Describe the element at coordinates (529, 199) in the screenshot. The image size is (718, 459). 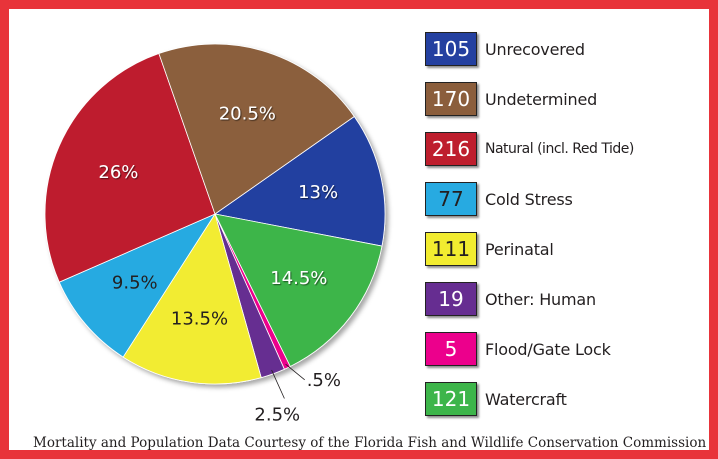
I see `legend-label-cold-stress: Cold Stress` at that location.